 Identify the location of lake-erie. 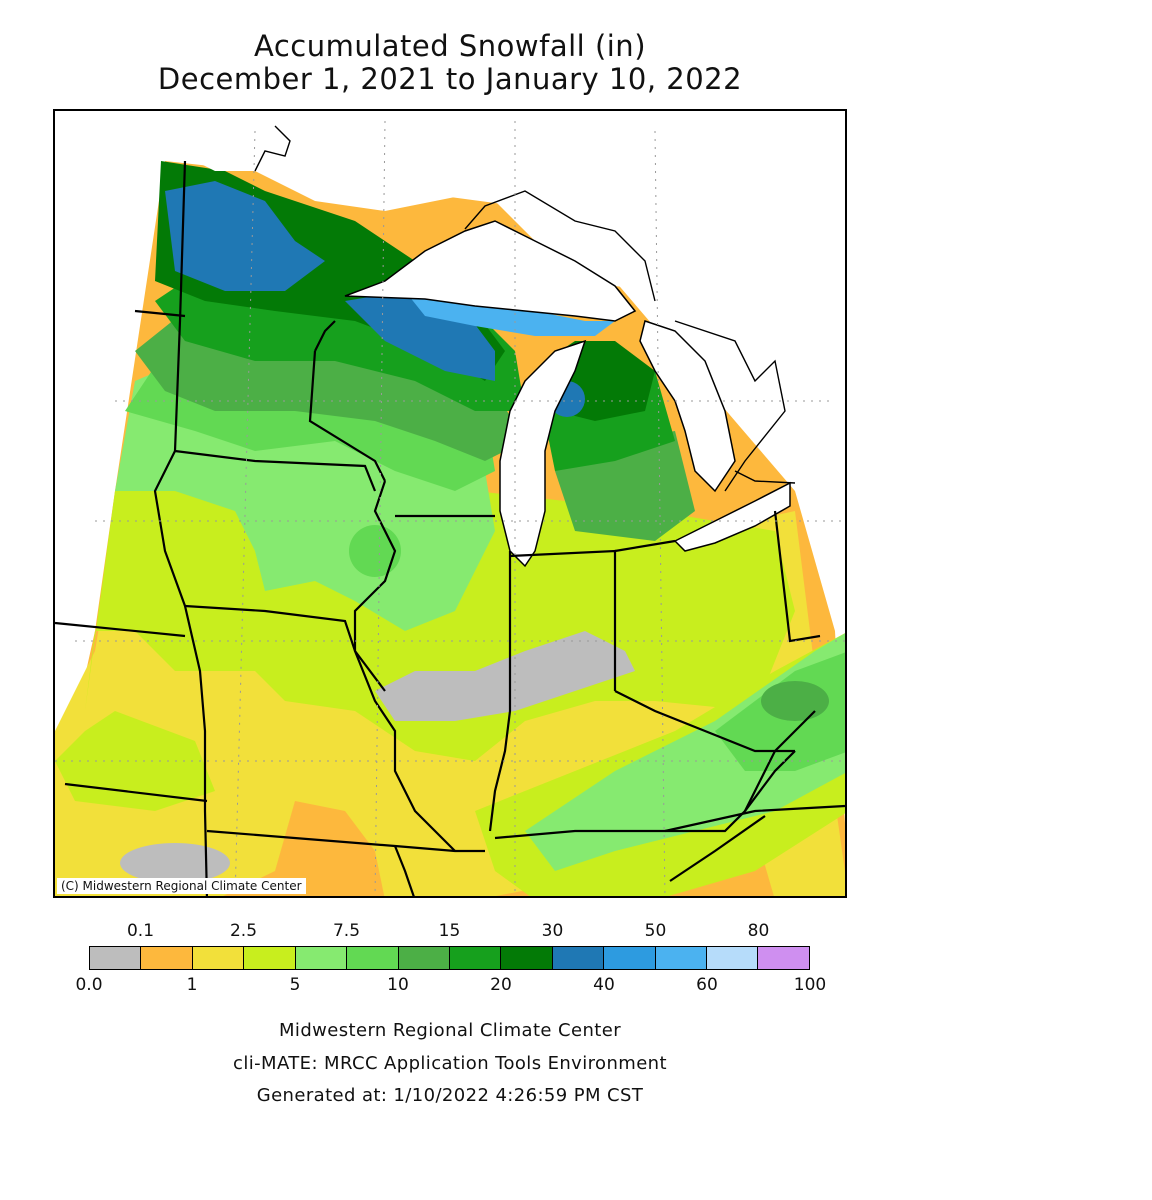
(732, 516).